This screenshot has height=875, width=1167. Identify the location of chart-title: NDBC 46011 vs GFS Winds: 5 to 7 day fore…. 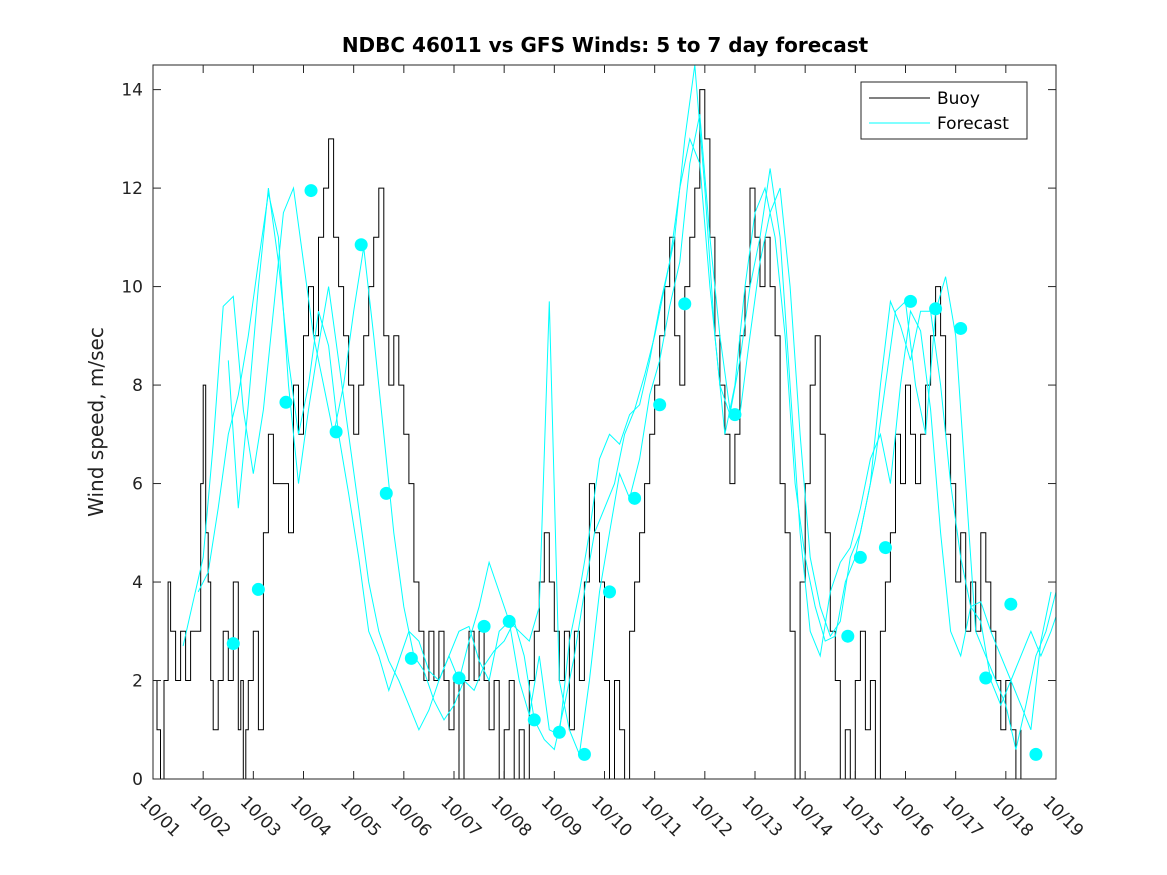
(605, 45).